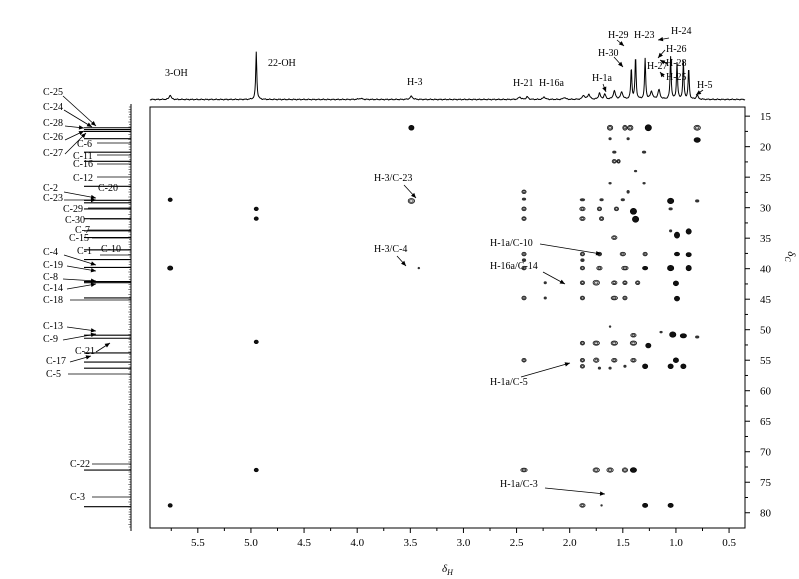  What do you see at coordinates (53, 137) in the screenshot?
I see `carbon-label: C-26` at bounding box center [53, 137].